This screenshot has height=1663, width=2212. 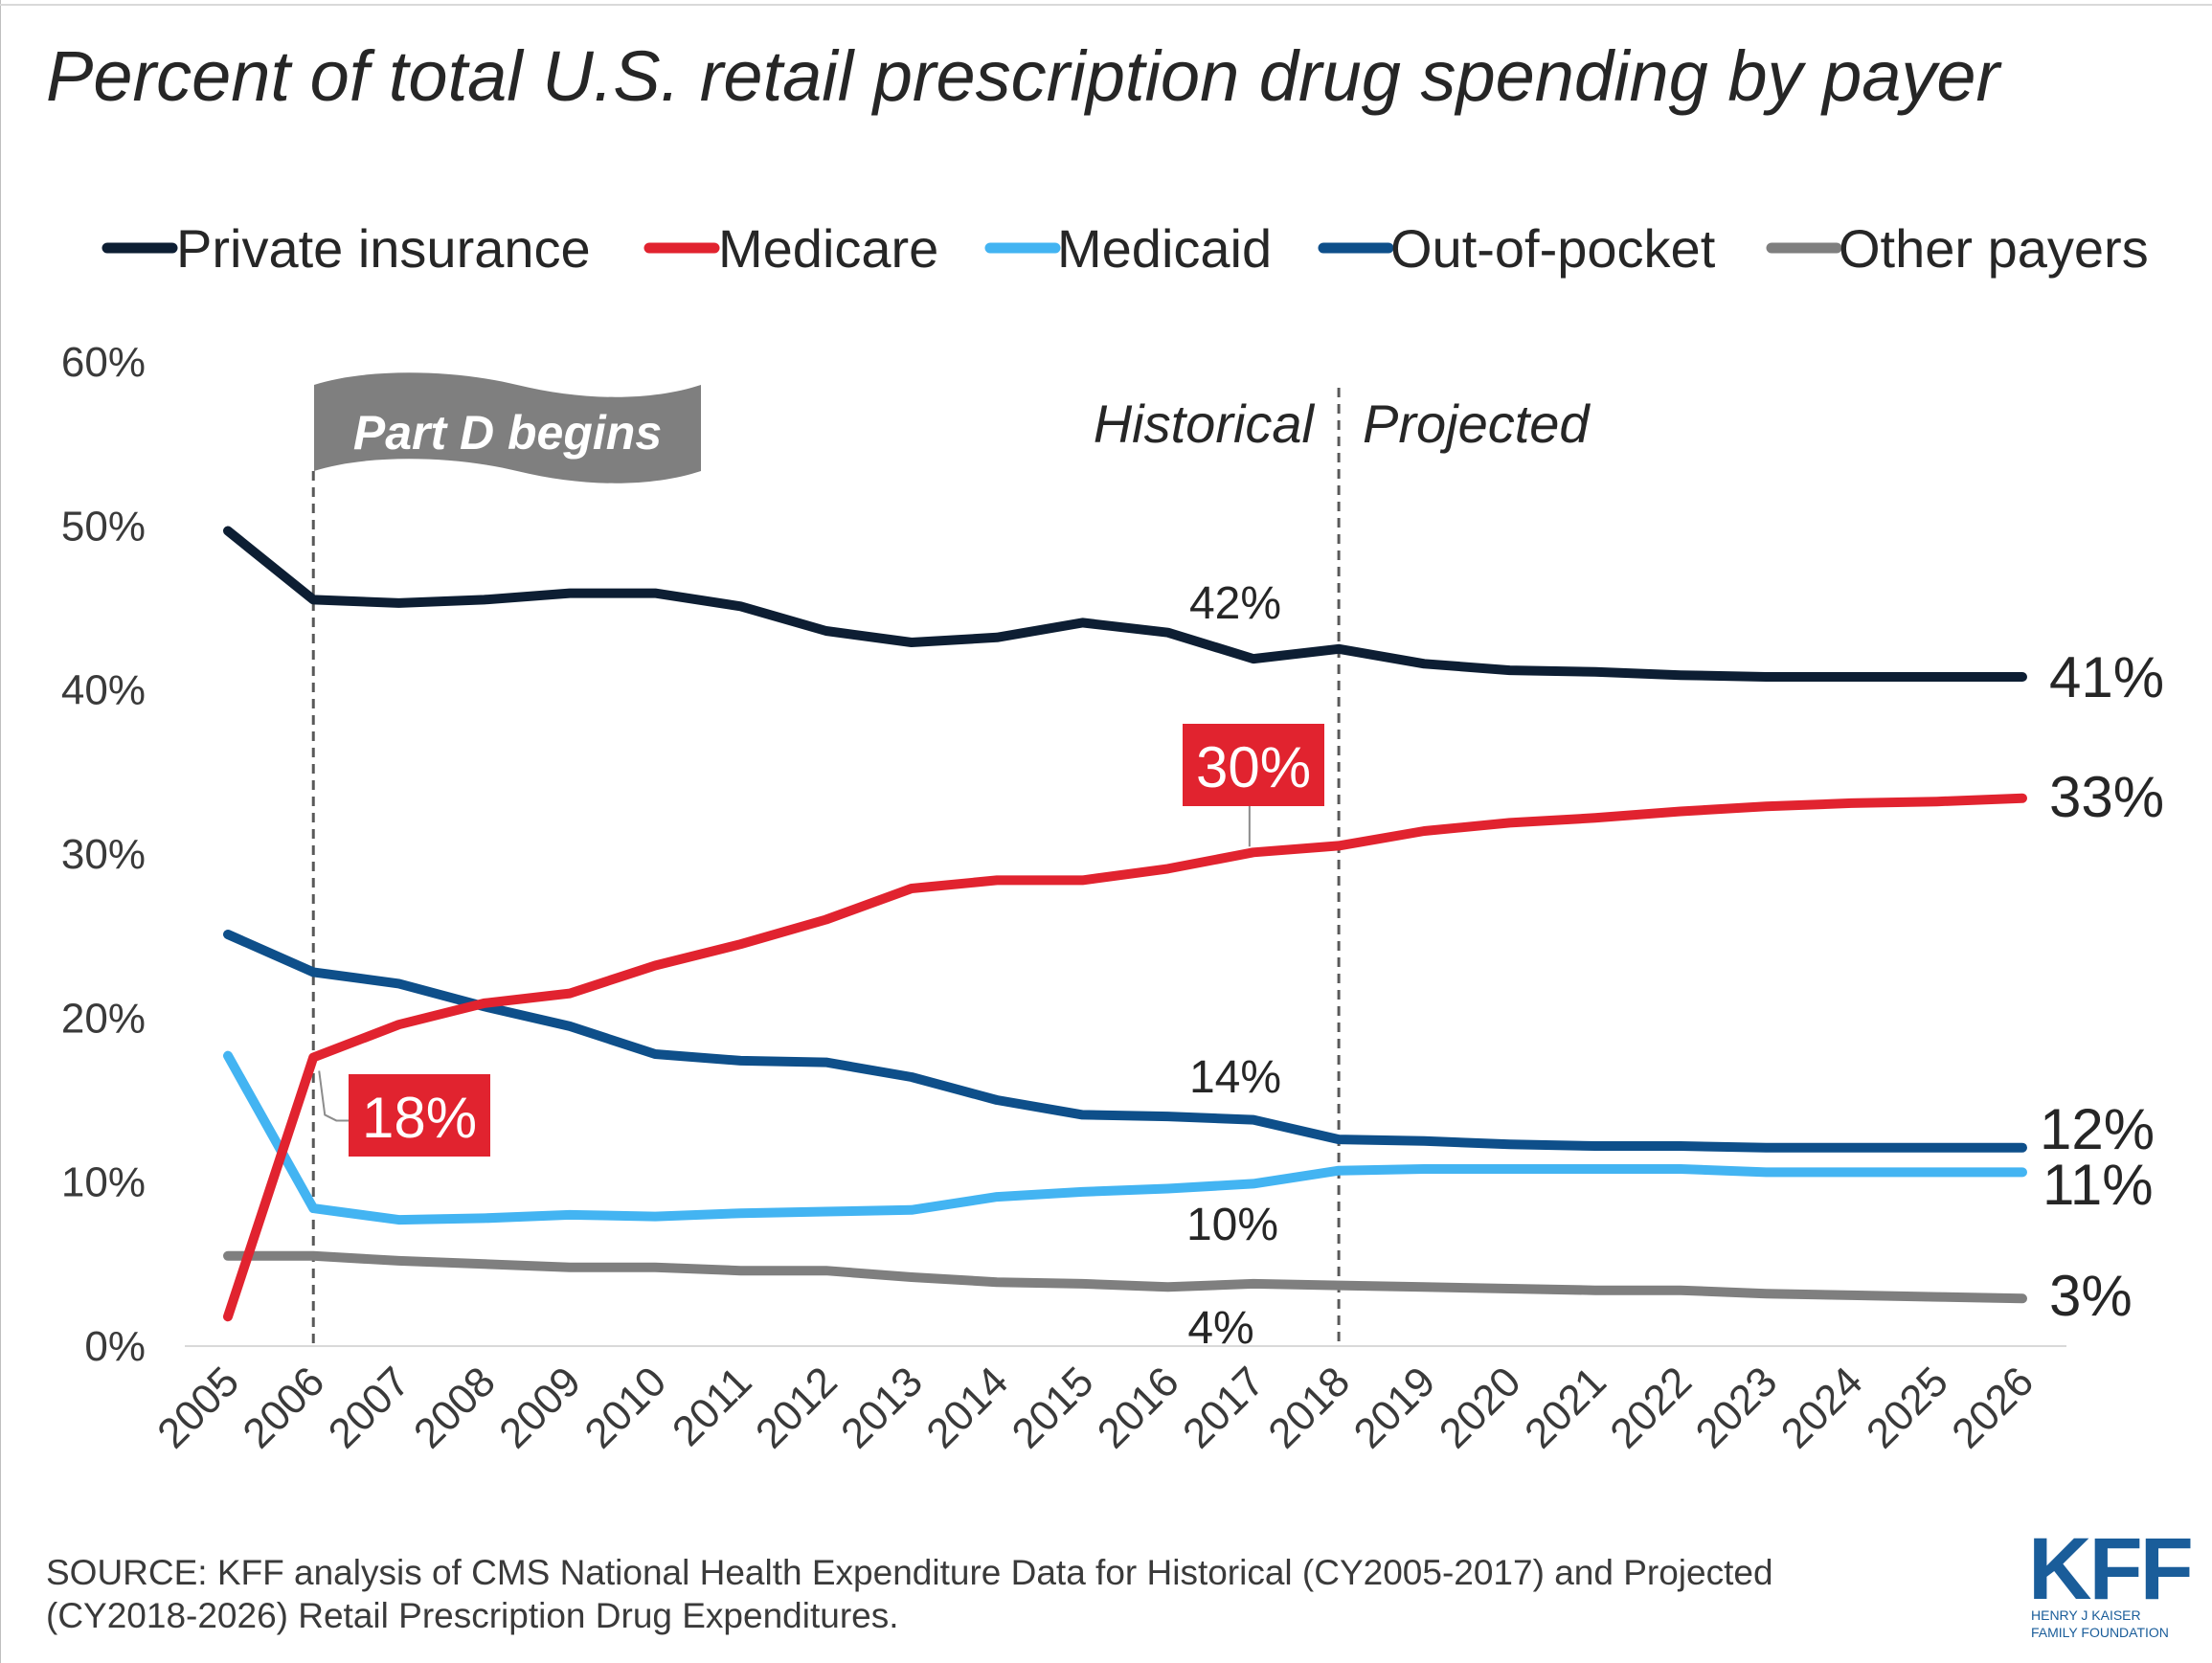 I want to click on legend-item-other-payers: Other payers, so click(x=1957, y=249).